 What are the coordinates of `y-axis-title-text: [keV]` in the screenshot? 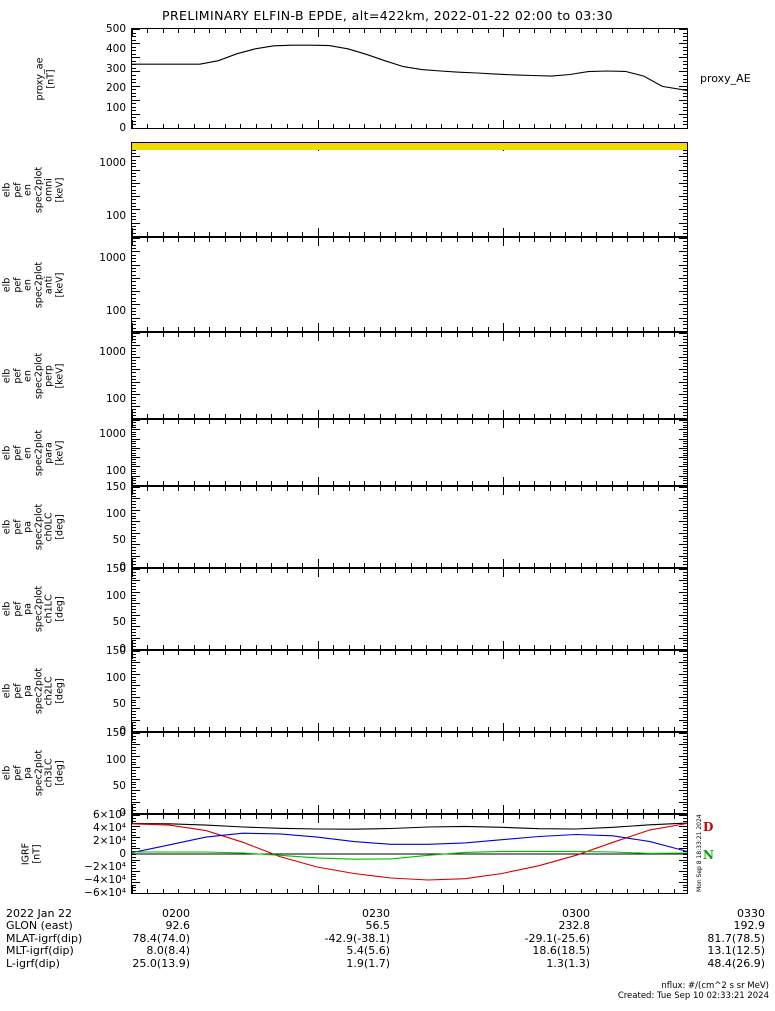 It's located at (60, 189).